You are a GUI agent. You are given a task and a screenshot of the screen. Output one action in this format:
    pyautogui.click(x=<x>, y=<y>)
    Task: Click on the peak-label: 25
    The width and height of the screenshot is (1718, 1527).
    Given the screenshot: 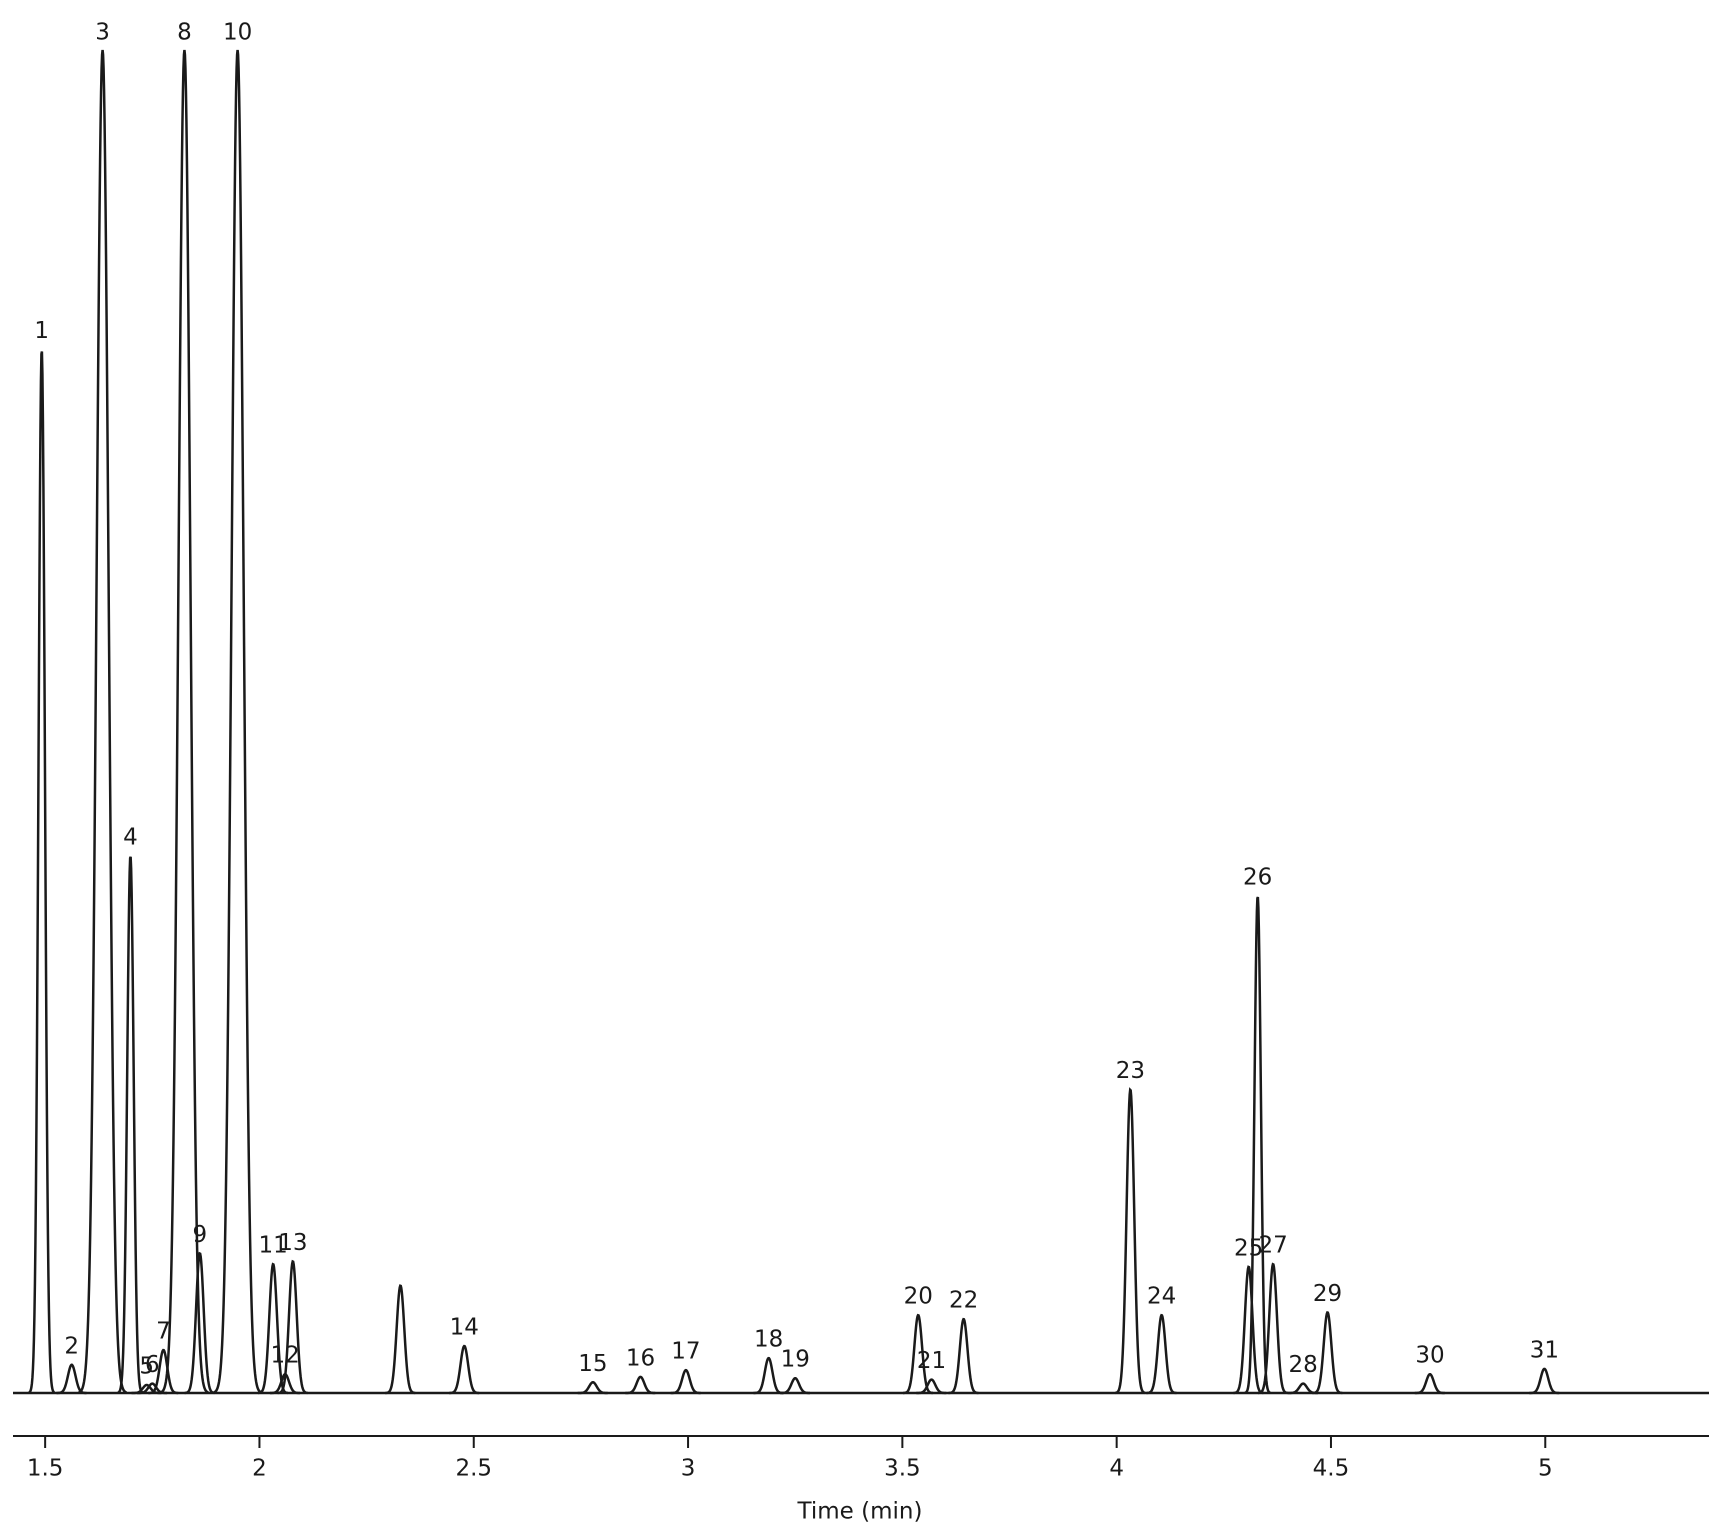 What is the action you would take?
    pyautogui.click(x=1248, y=1248)
    